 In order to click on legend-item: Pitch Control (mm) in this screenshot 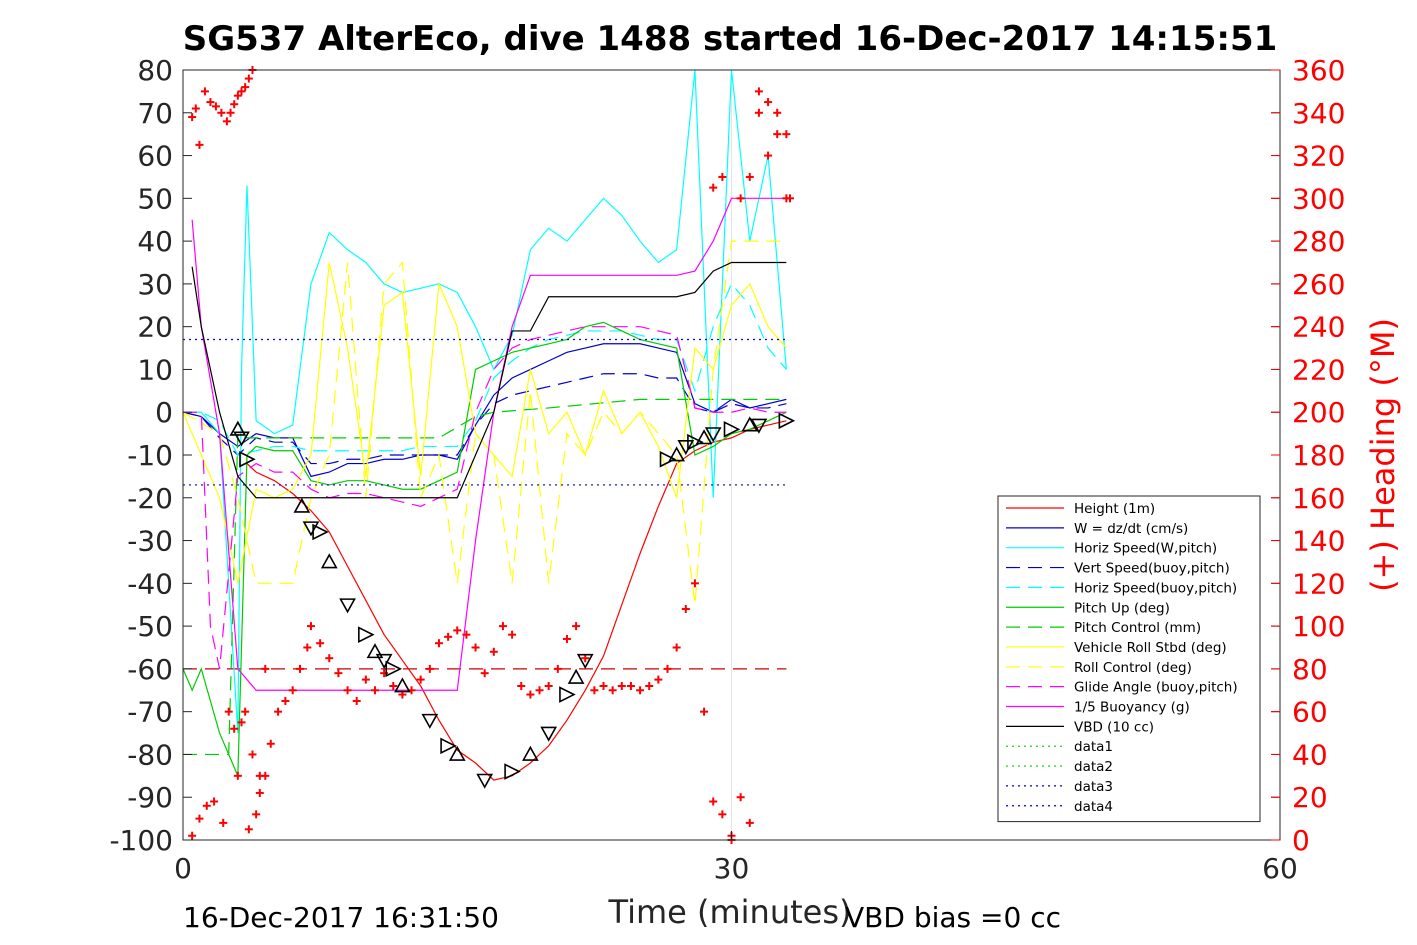, I will do `click(1103, 628)`.